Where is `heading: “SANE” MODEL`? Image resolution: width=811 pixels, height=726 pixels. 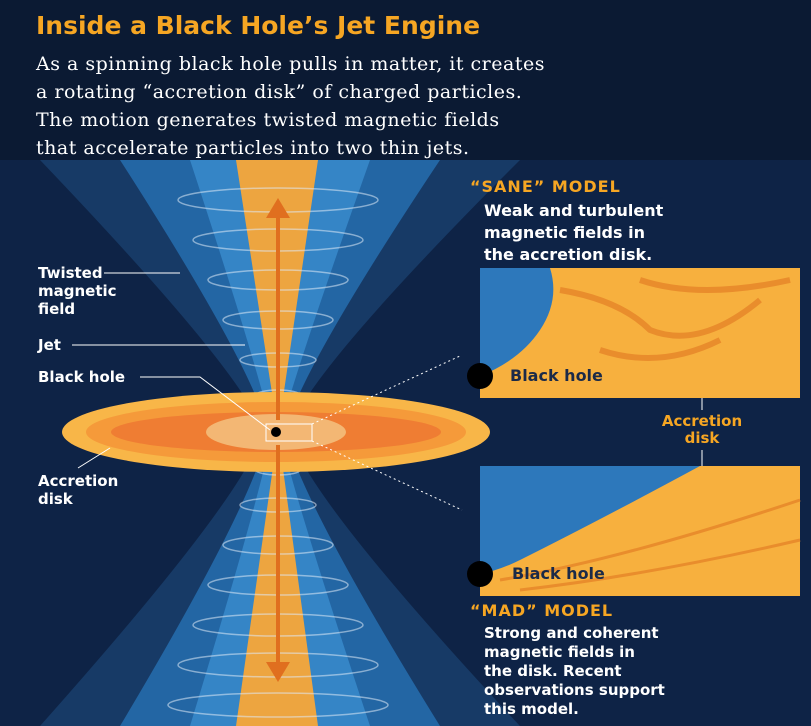 heading: “SANE” MODEL is located at coordinates (545, 186).